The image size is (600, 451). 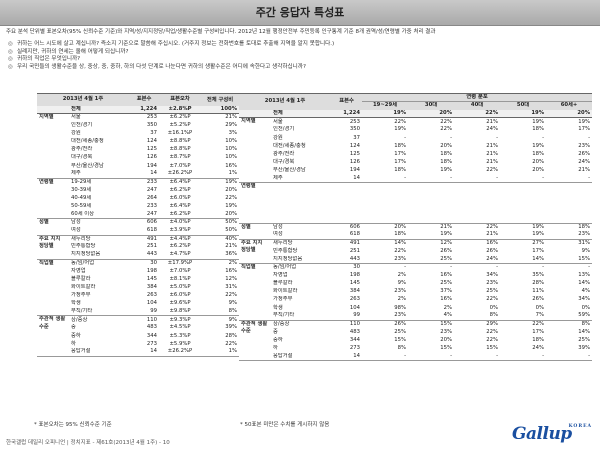 What do you see at coordinates (357, 137) in the screenshot?
I see `sample-count-cell: 37` at bounding box center [357, 137].